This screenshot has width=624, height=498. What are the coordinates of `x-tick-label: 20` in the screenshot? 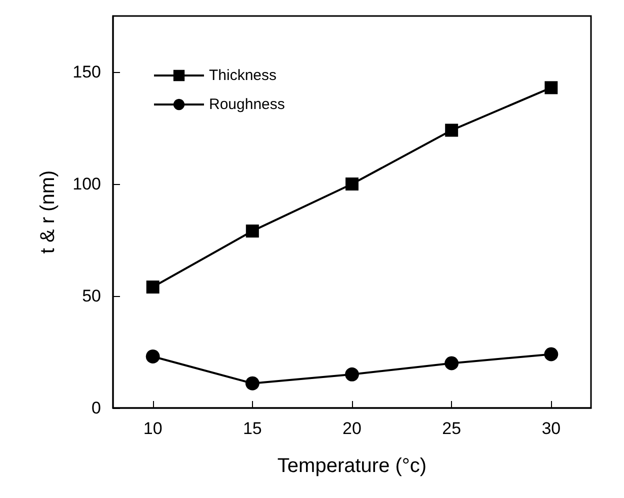 It's located at (352, 428).